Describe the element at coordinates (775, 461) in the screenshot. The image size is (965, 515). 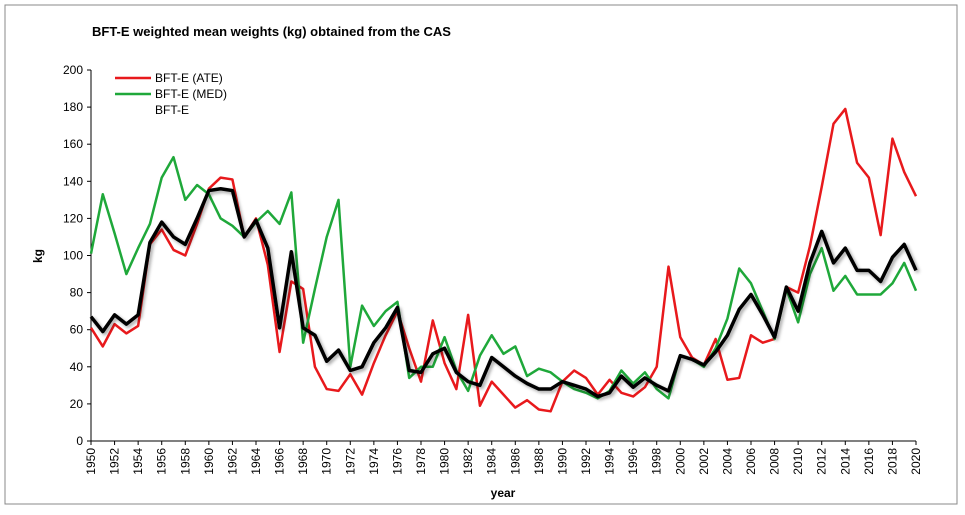
I see `x-tick-label: 2008` at that location.